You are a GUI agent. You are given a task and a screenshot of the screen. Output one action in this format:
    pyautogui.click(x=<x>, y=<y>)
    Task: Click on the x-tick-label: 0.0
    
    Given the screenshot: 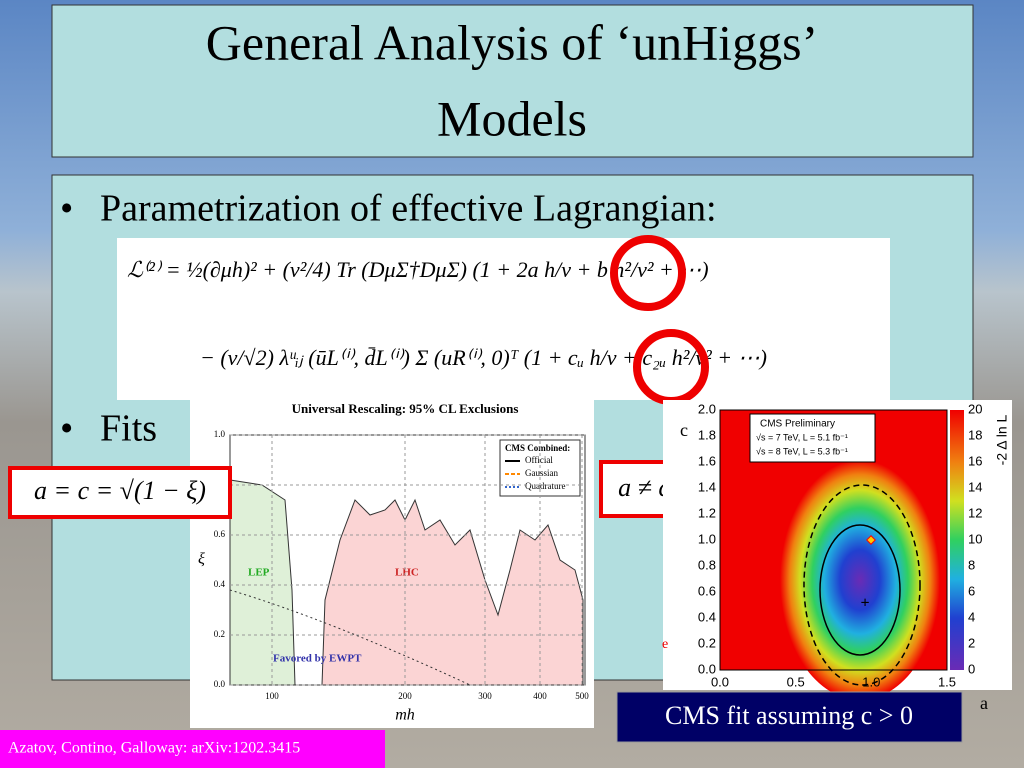 What is the action you would take?
    pyautogui.click(x=720, y=681)
    